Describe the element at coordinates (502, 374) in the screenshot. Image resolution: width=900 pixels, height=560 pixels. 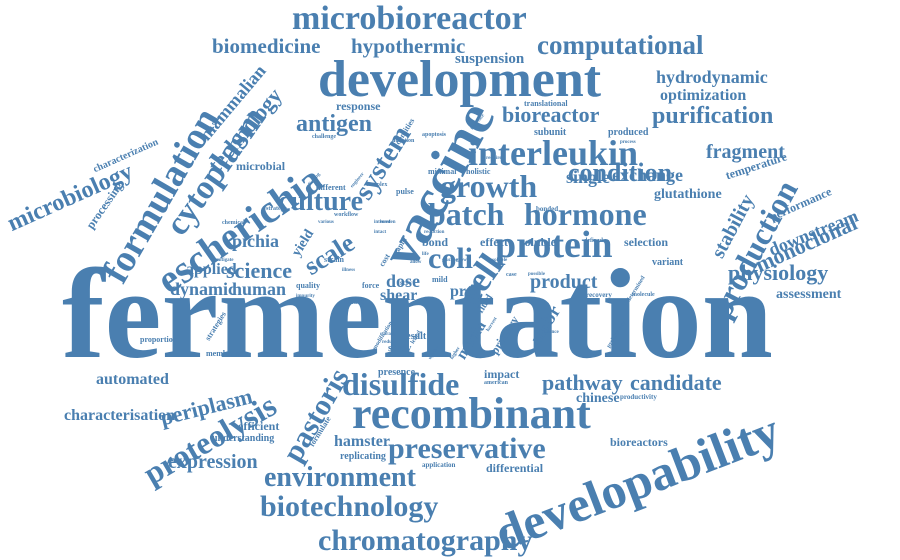
I see `word-impact: impact` at that location.